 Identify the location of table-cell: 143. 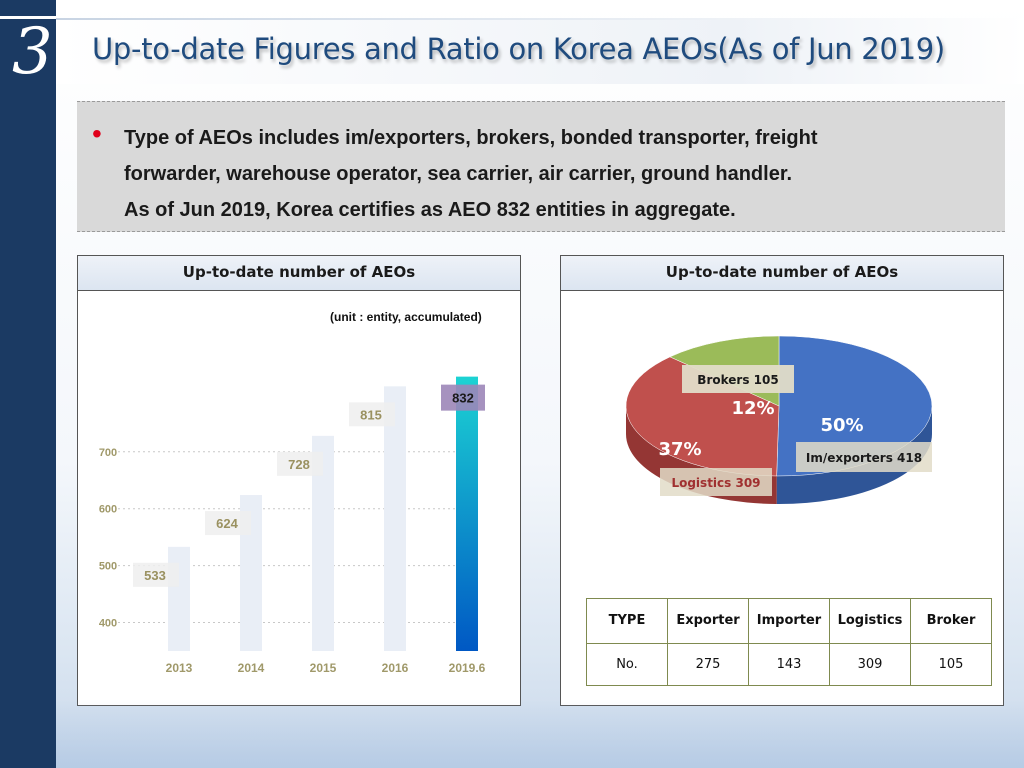
(789, 664).